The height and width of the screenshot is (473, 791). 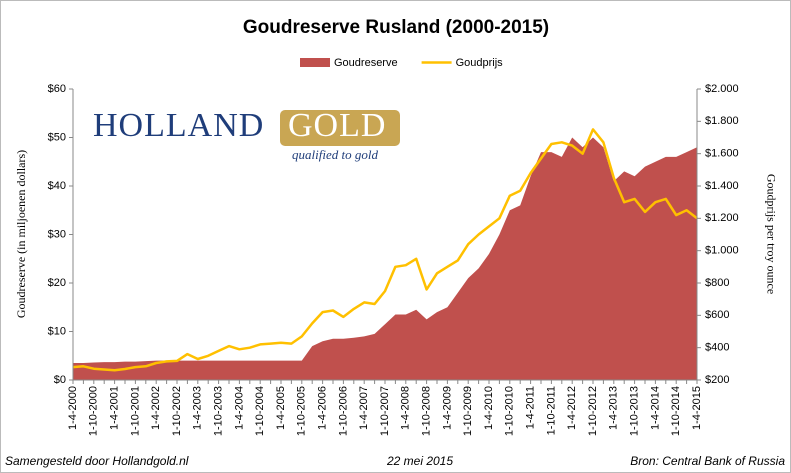 What do you see at coordinates (57, 186) in the screenshot?
I see `y-tick-label: $40` at bounding box center [57, 186].